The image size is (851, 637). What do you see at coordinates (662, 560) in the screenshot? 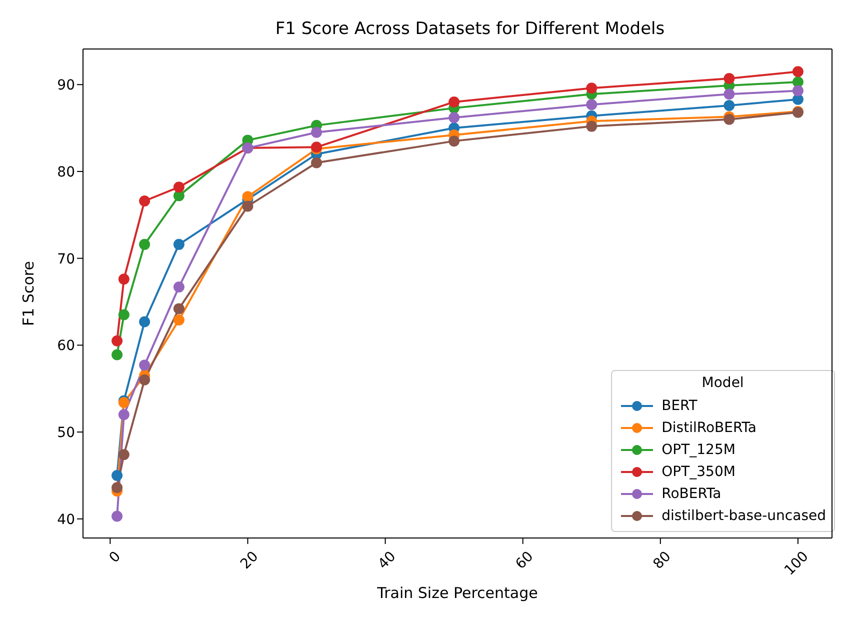
I see `x-tick-label: 80` at bounding box center [662, 560].